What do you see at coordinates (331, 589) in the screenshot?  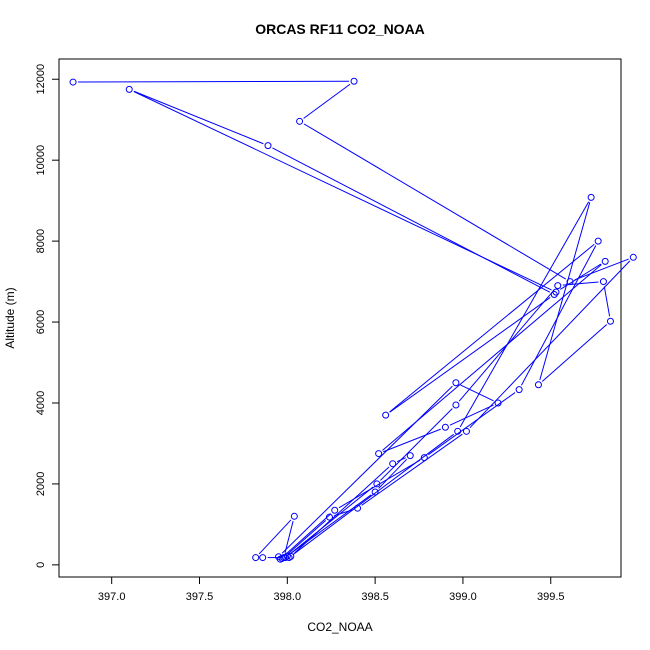 I see `x-axis: 397.0 397.5 398.0 398.5 399.0 399.5` at bounding box center [331, 589].